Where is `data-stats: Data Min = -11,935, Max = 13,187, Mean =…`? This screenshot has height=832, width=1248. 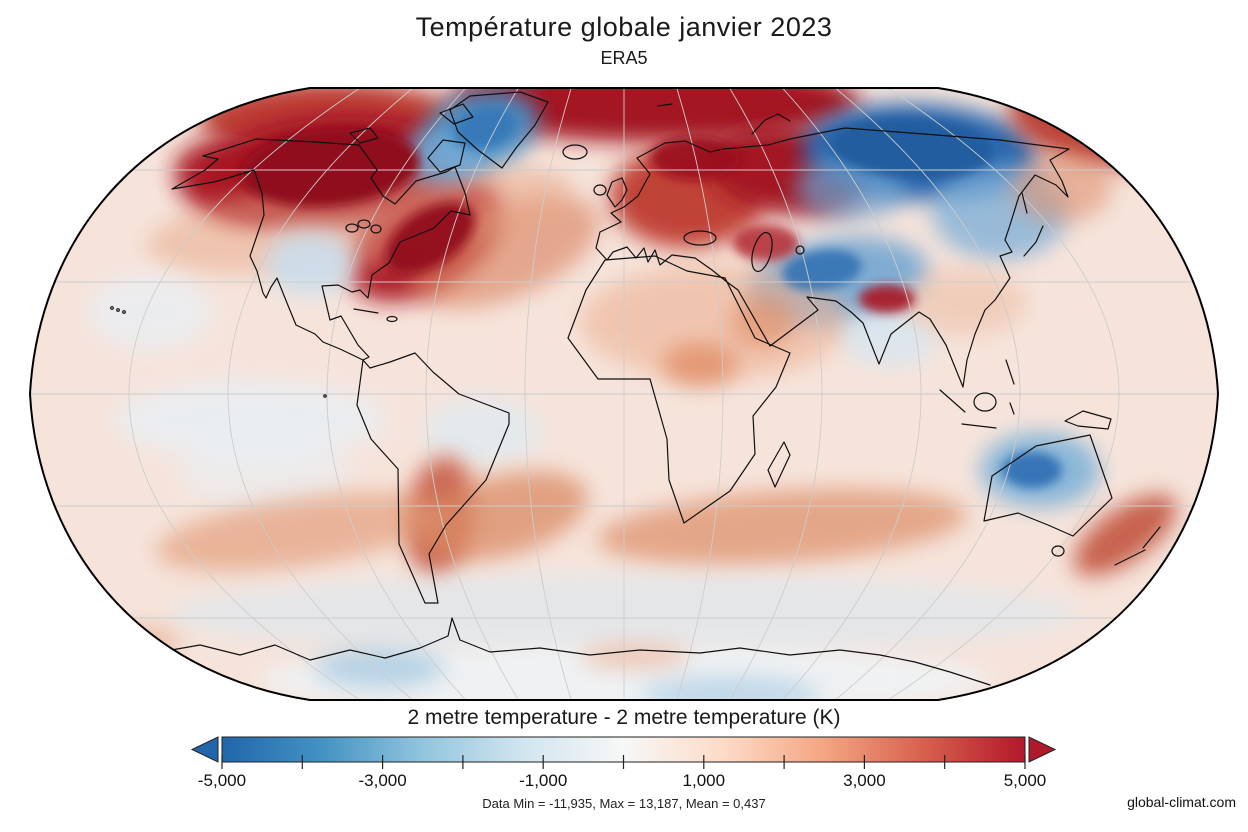 data-stats: Data Min = -11,935, Max = 13,187, Mean =… is located at coordinates (624, 803).